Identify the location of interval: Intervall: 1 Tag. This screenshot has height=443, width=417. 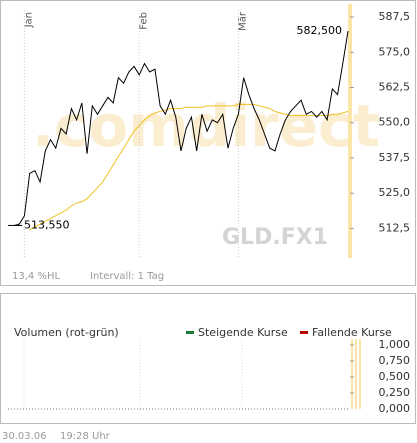
(127, 276).